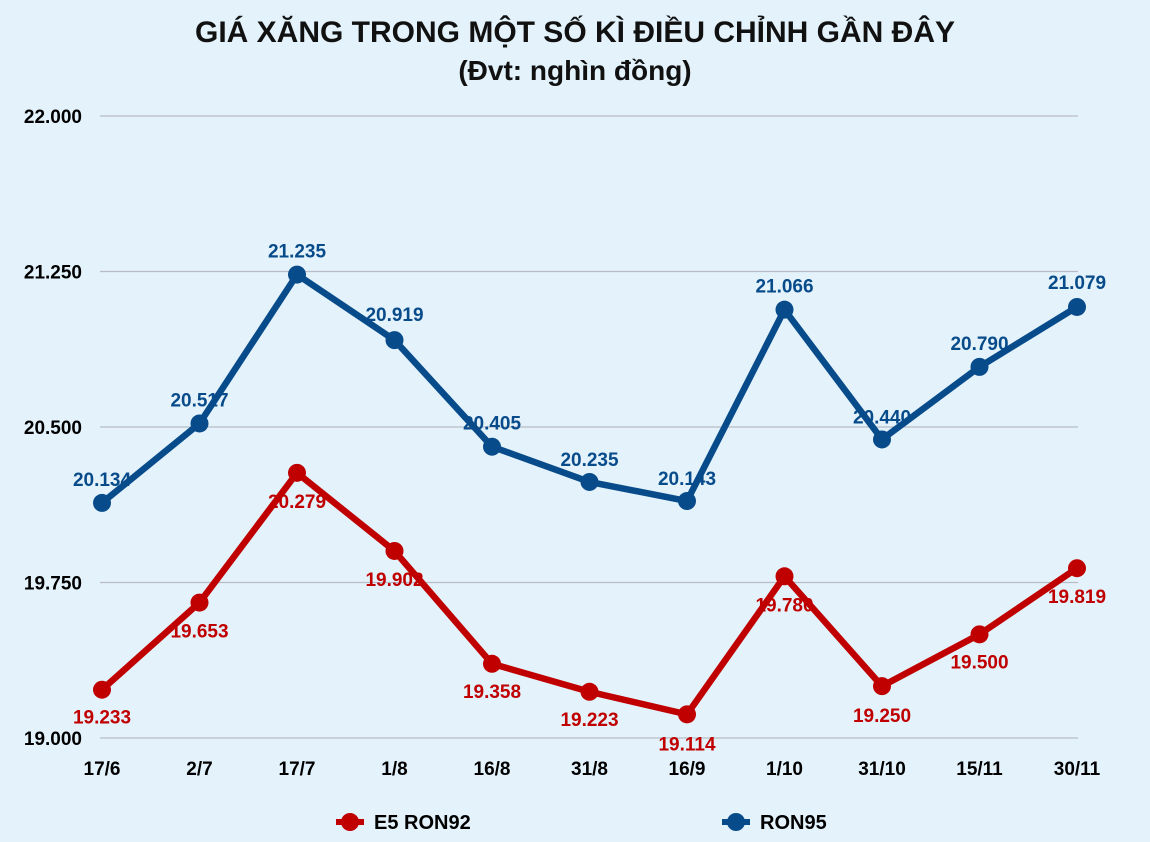 This screenshot has height=842, width=1150. Describe the element at coordinates (979, 344) in the screenshot. I see `data-label: 20.790` at that location.